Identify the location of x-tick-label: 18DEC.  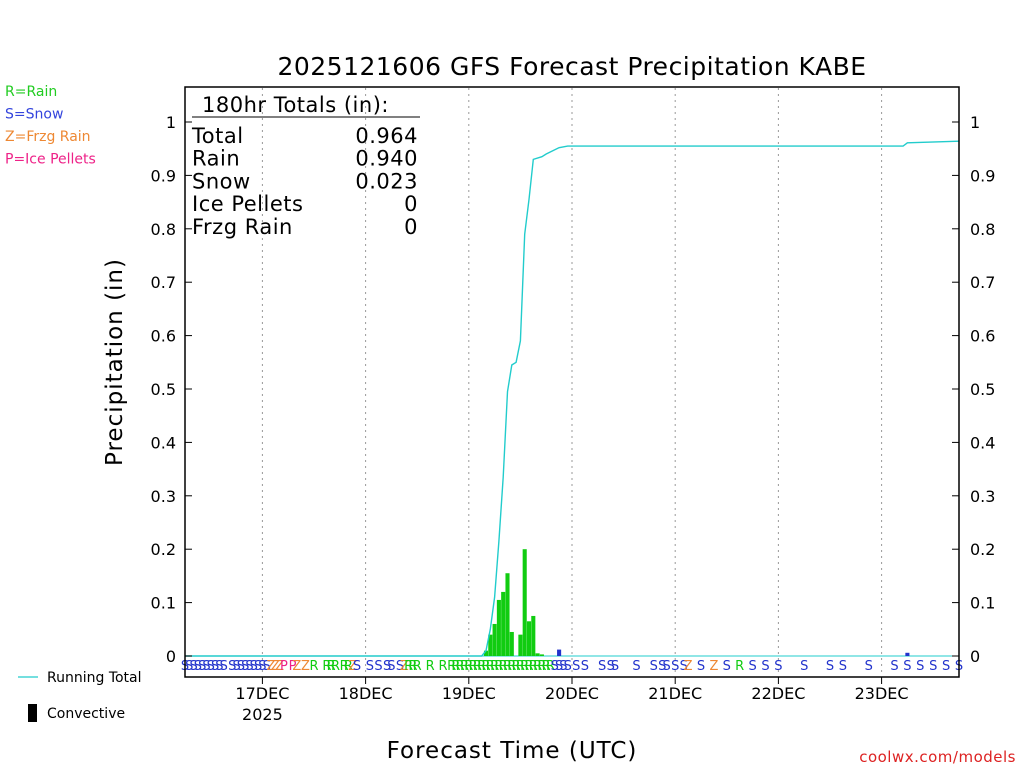
(366, 693).